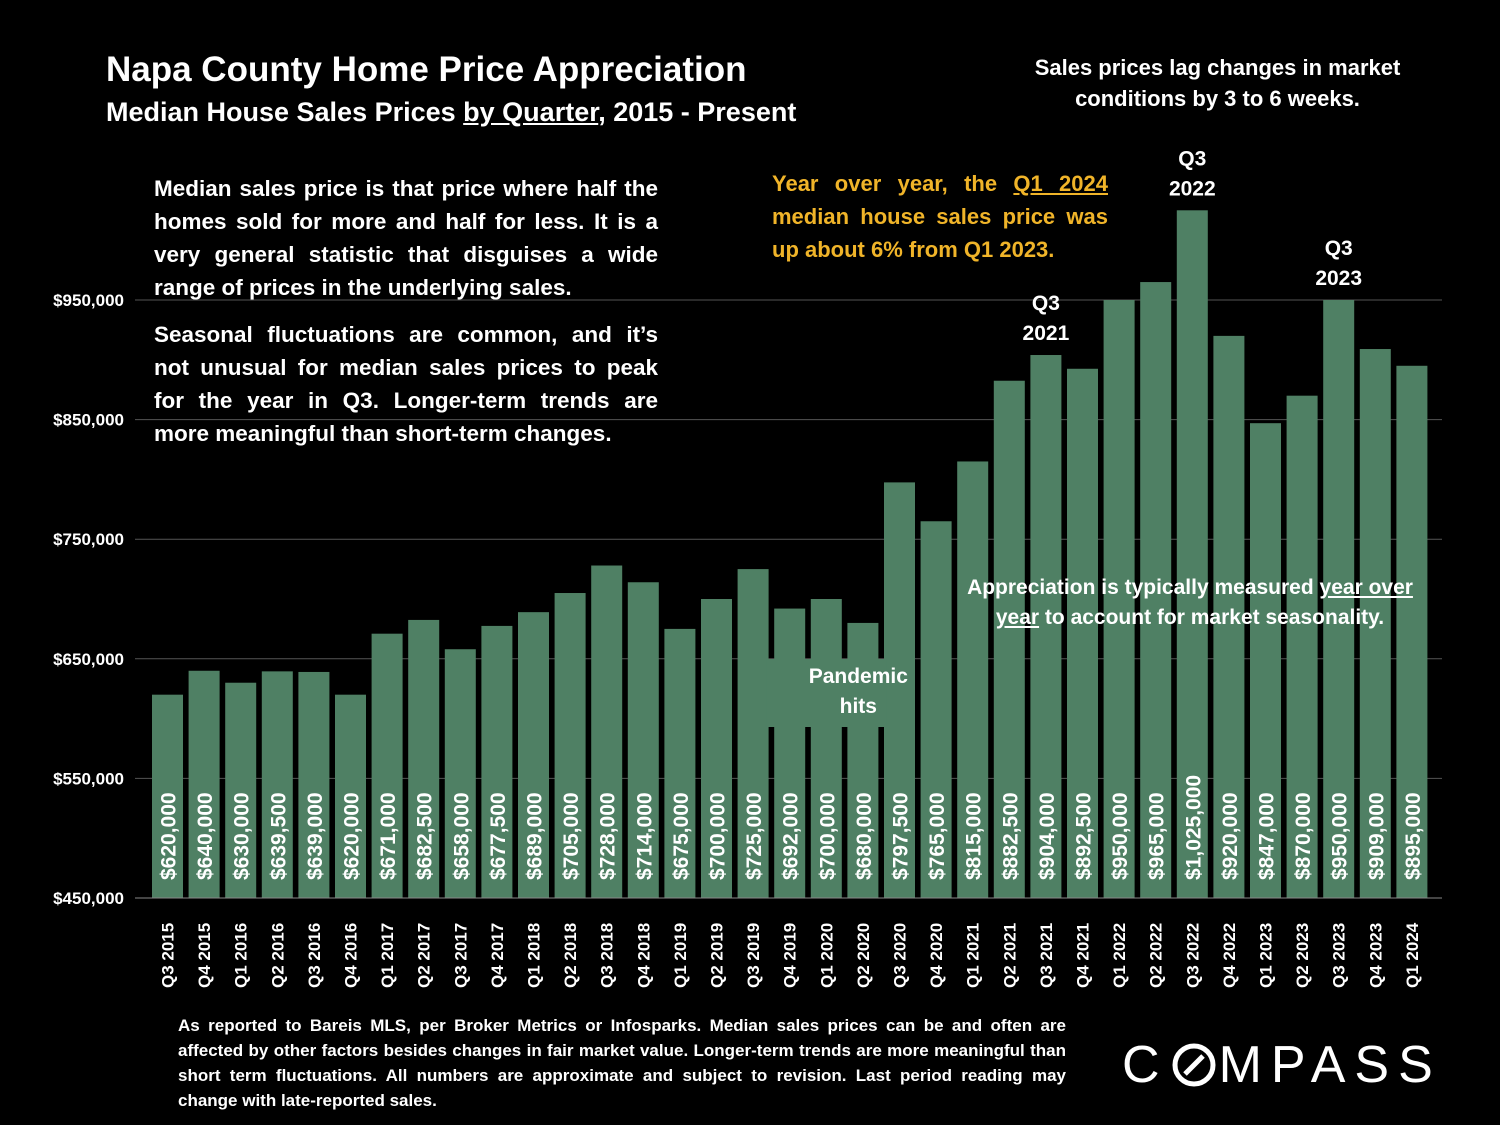 This screenshot has width=1500, height=1125. Describe the element at coordinates (1194, 1065) in the screenshot. I see `compass-o-icon` at that location.